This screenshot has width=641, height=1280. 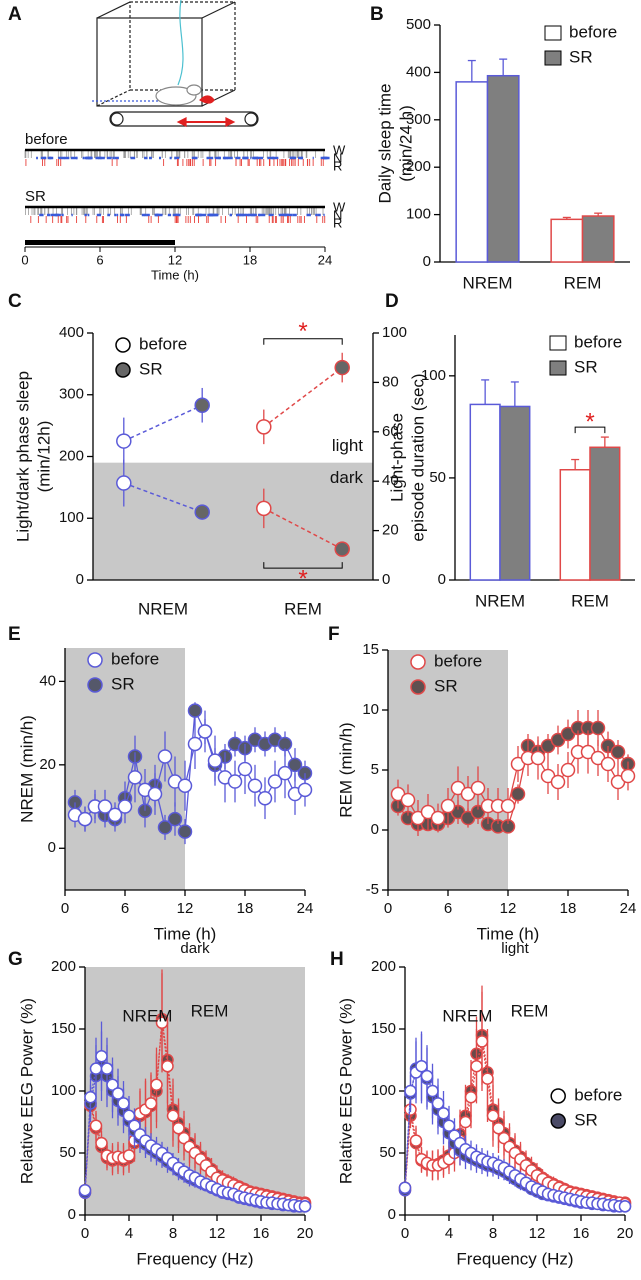 What do you see at coordinates (530, 1010) in the screenshot?
I see `group-label: REM` at bounding box center [530, 1010].